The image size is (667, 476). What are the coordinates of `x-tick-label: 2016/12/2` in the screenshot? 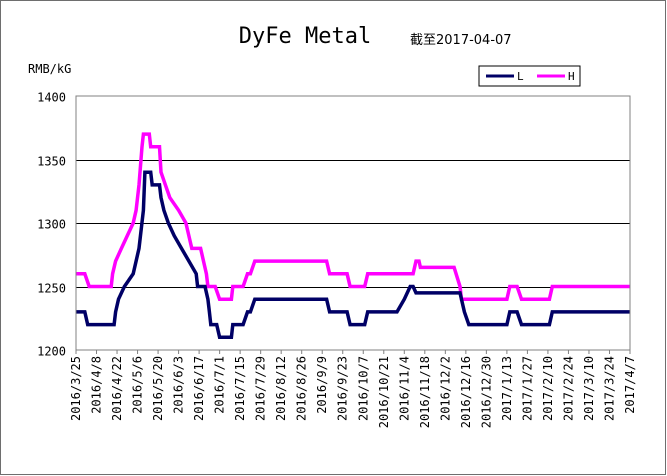 It's located at (445, 388).